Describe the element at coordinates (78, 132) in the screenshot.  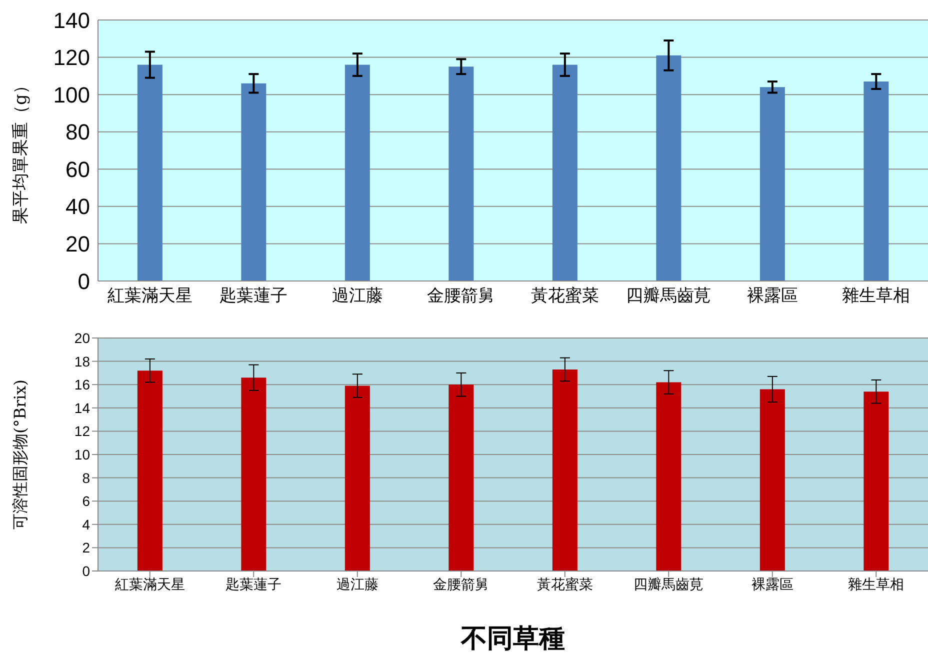
I see `y-tick-label: 80` at that location.